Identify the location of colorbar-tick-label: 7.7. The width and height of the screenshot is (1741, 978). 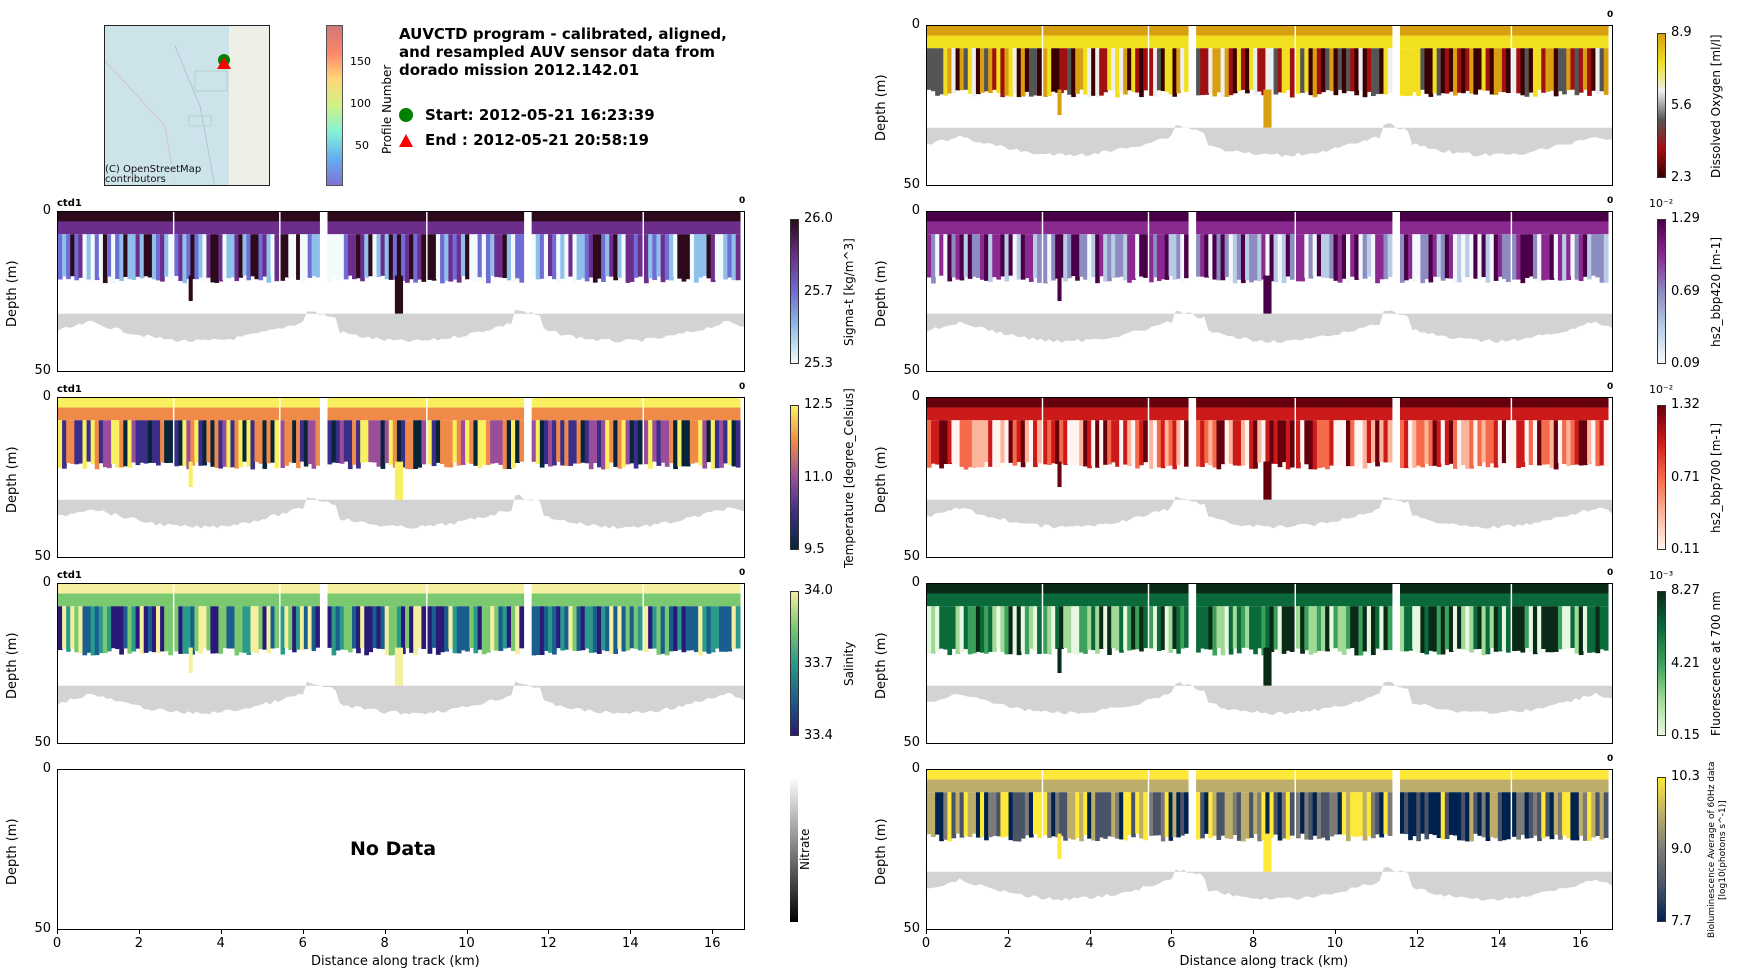
(1681, 921).